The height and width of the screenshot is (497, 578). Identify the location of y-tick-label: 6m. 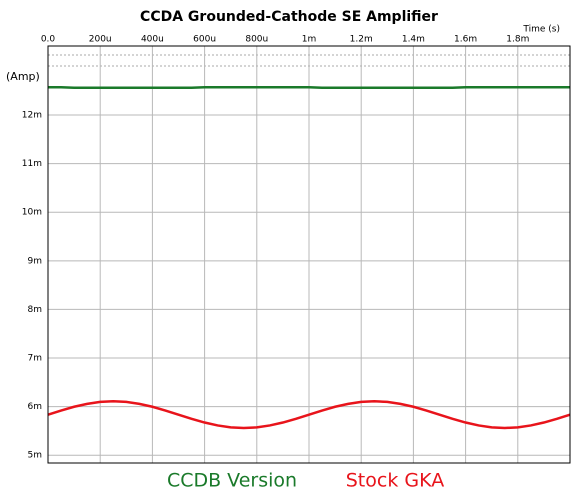
(35, 407).